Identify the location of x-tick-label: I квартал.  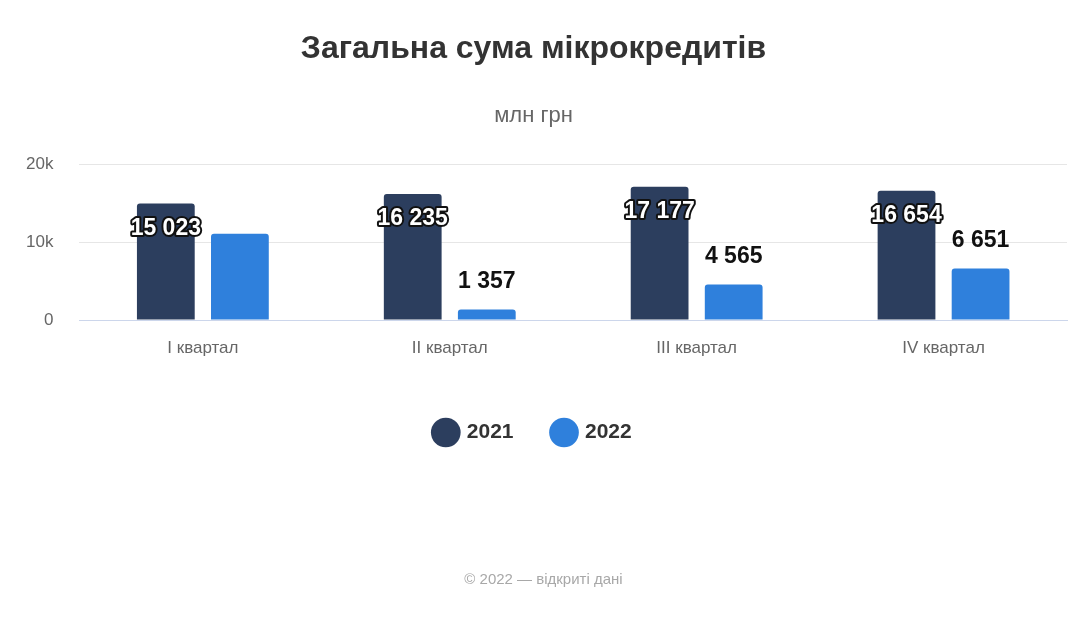
(203, 347).